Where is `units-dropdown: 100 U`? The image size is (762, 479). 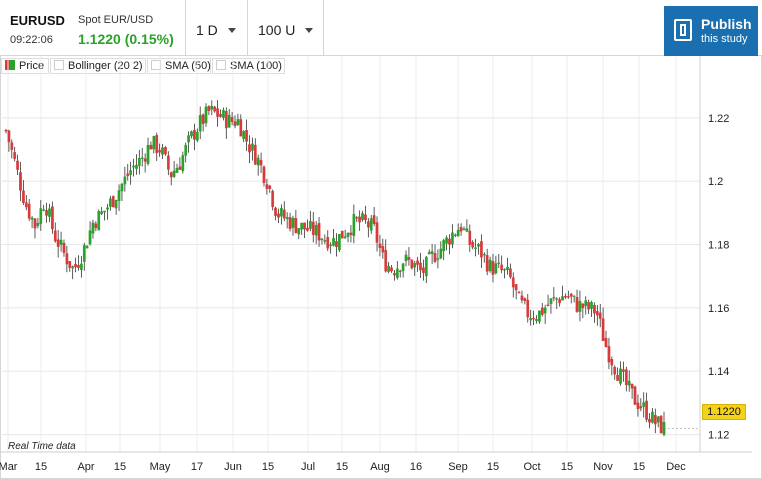
units-dropdown: 100 U is located at coordinates (286, 28).